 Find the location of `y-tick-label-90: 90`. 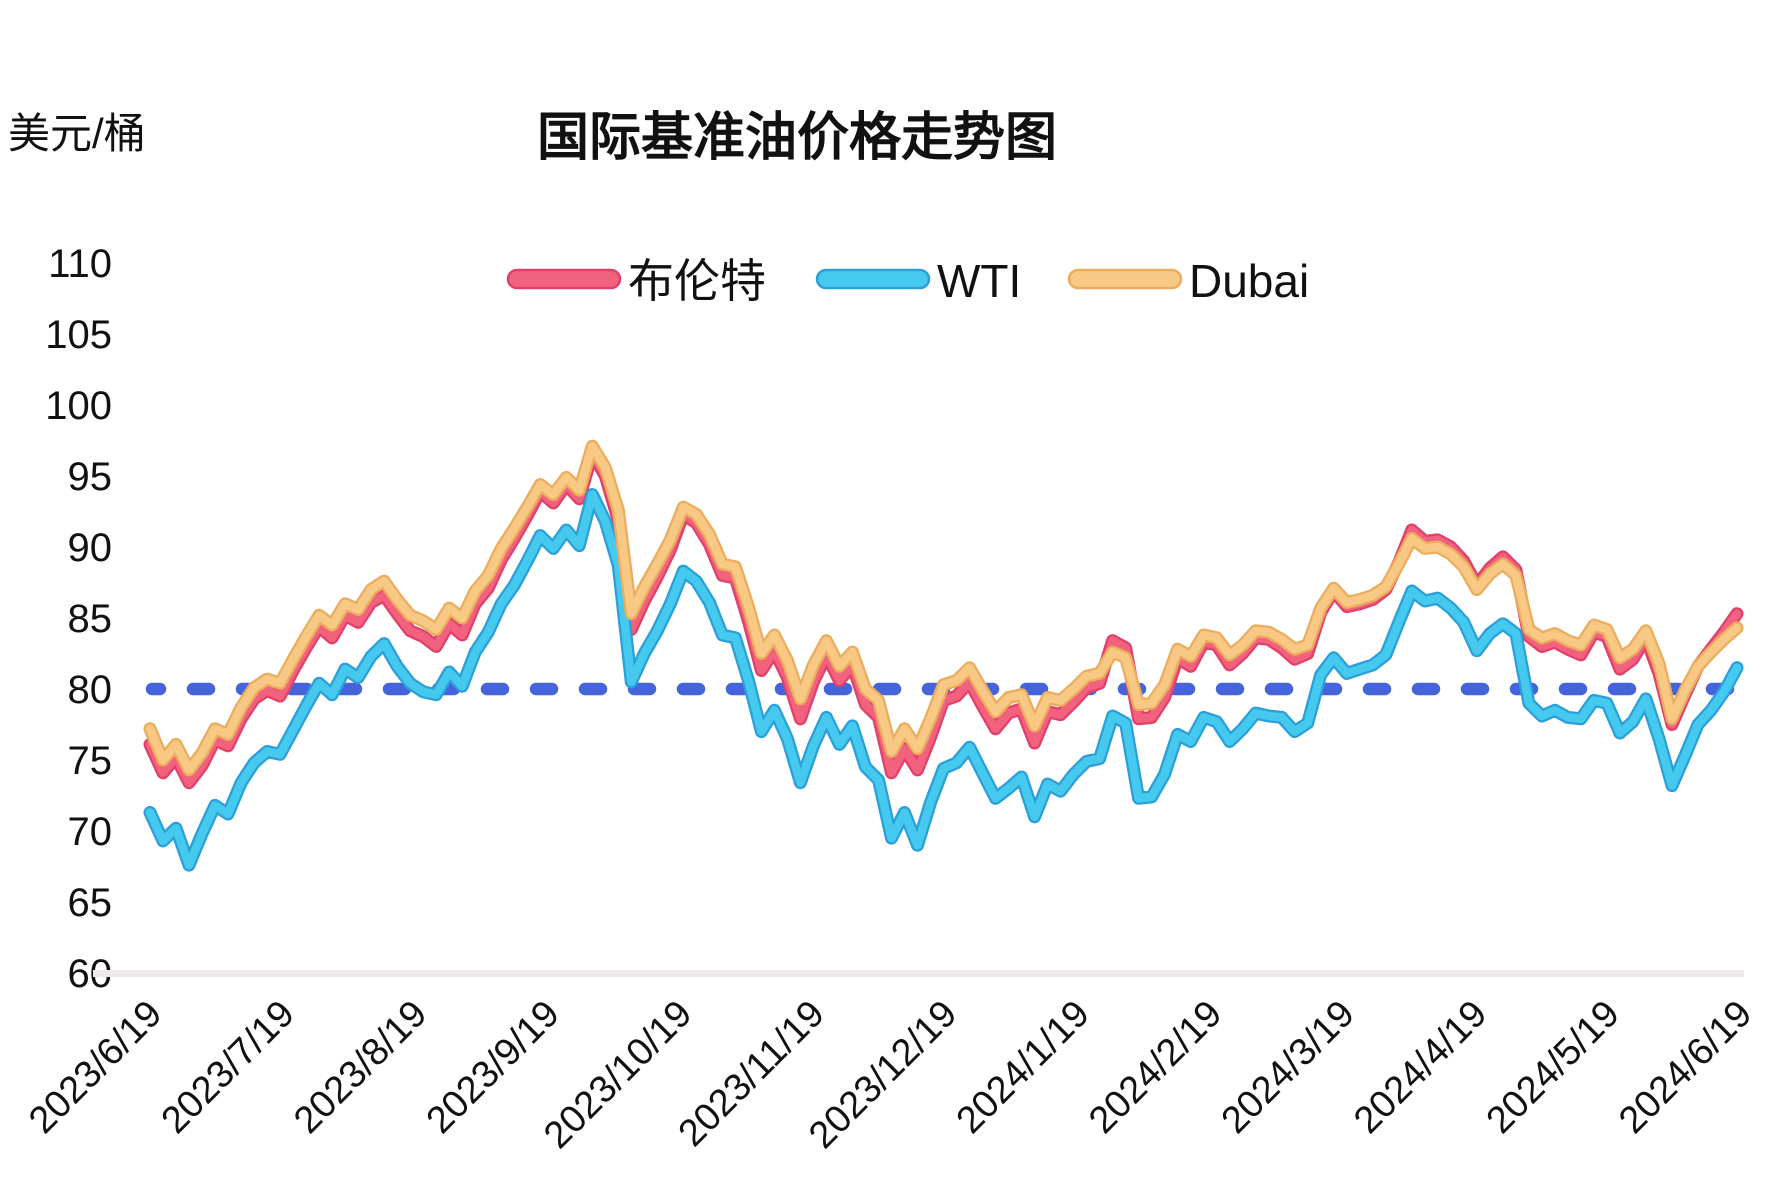

y-tick-label-90: 90 is located at coordinates (90, 548).